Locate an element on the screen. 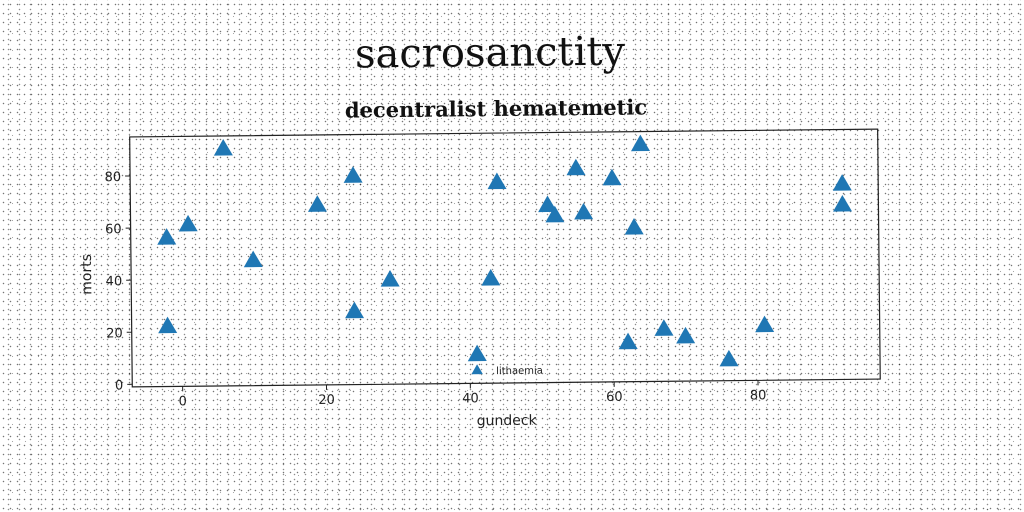 This screenshot has height=512, width=1024. y-tick-label: 80 is located at coordinates (112, 177).